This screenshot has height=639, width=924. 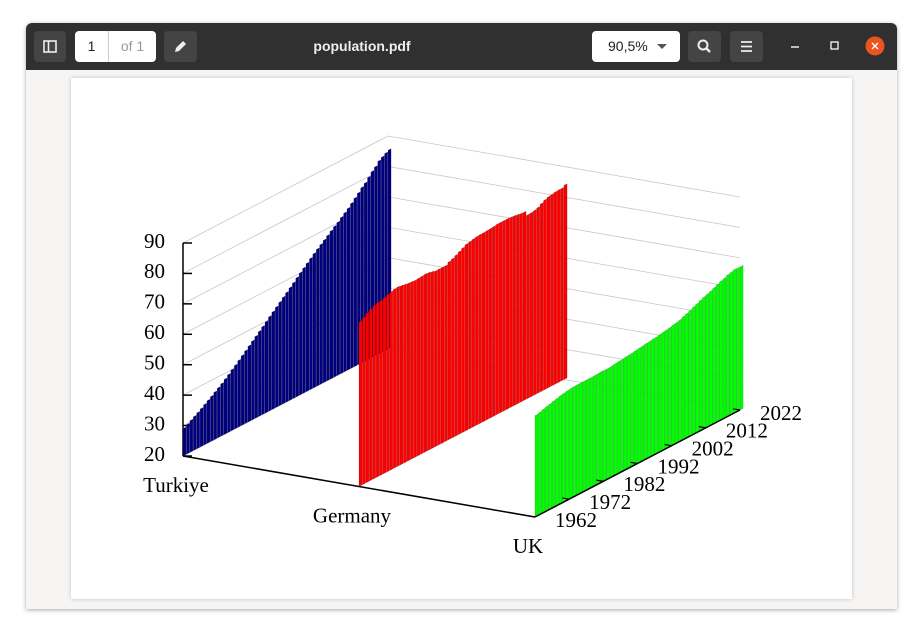 What do you see at coordinates (154, 423) in the screenshot?
I see `z-tick-label: 30` at bounding box center [154, 423].